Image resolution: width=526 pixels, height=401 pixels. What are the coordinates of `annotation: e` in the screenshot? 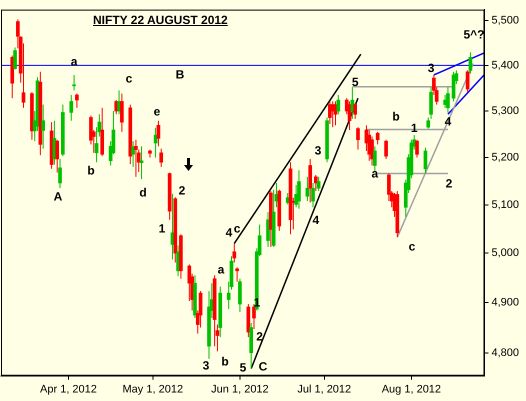 It's located at (157, 111).